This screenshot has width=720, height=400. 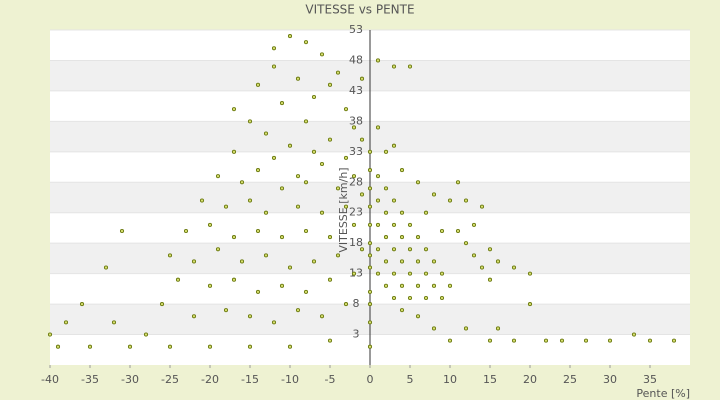 I want to click on y-tick-label: 8, so click(x=356, y=303).